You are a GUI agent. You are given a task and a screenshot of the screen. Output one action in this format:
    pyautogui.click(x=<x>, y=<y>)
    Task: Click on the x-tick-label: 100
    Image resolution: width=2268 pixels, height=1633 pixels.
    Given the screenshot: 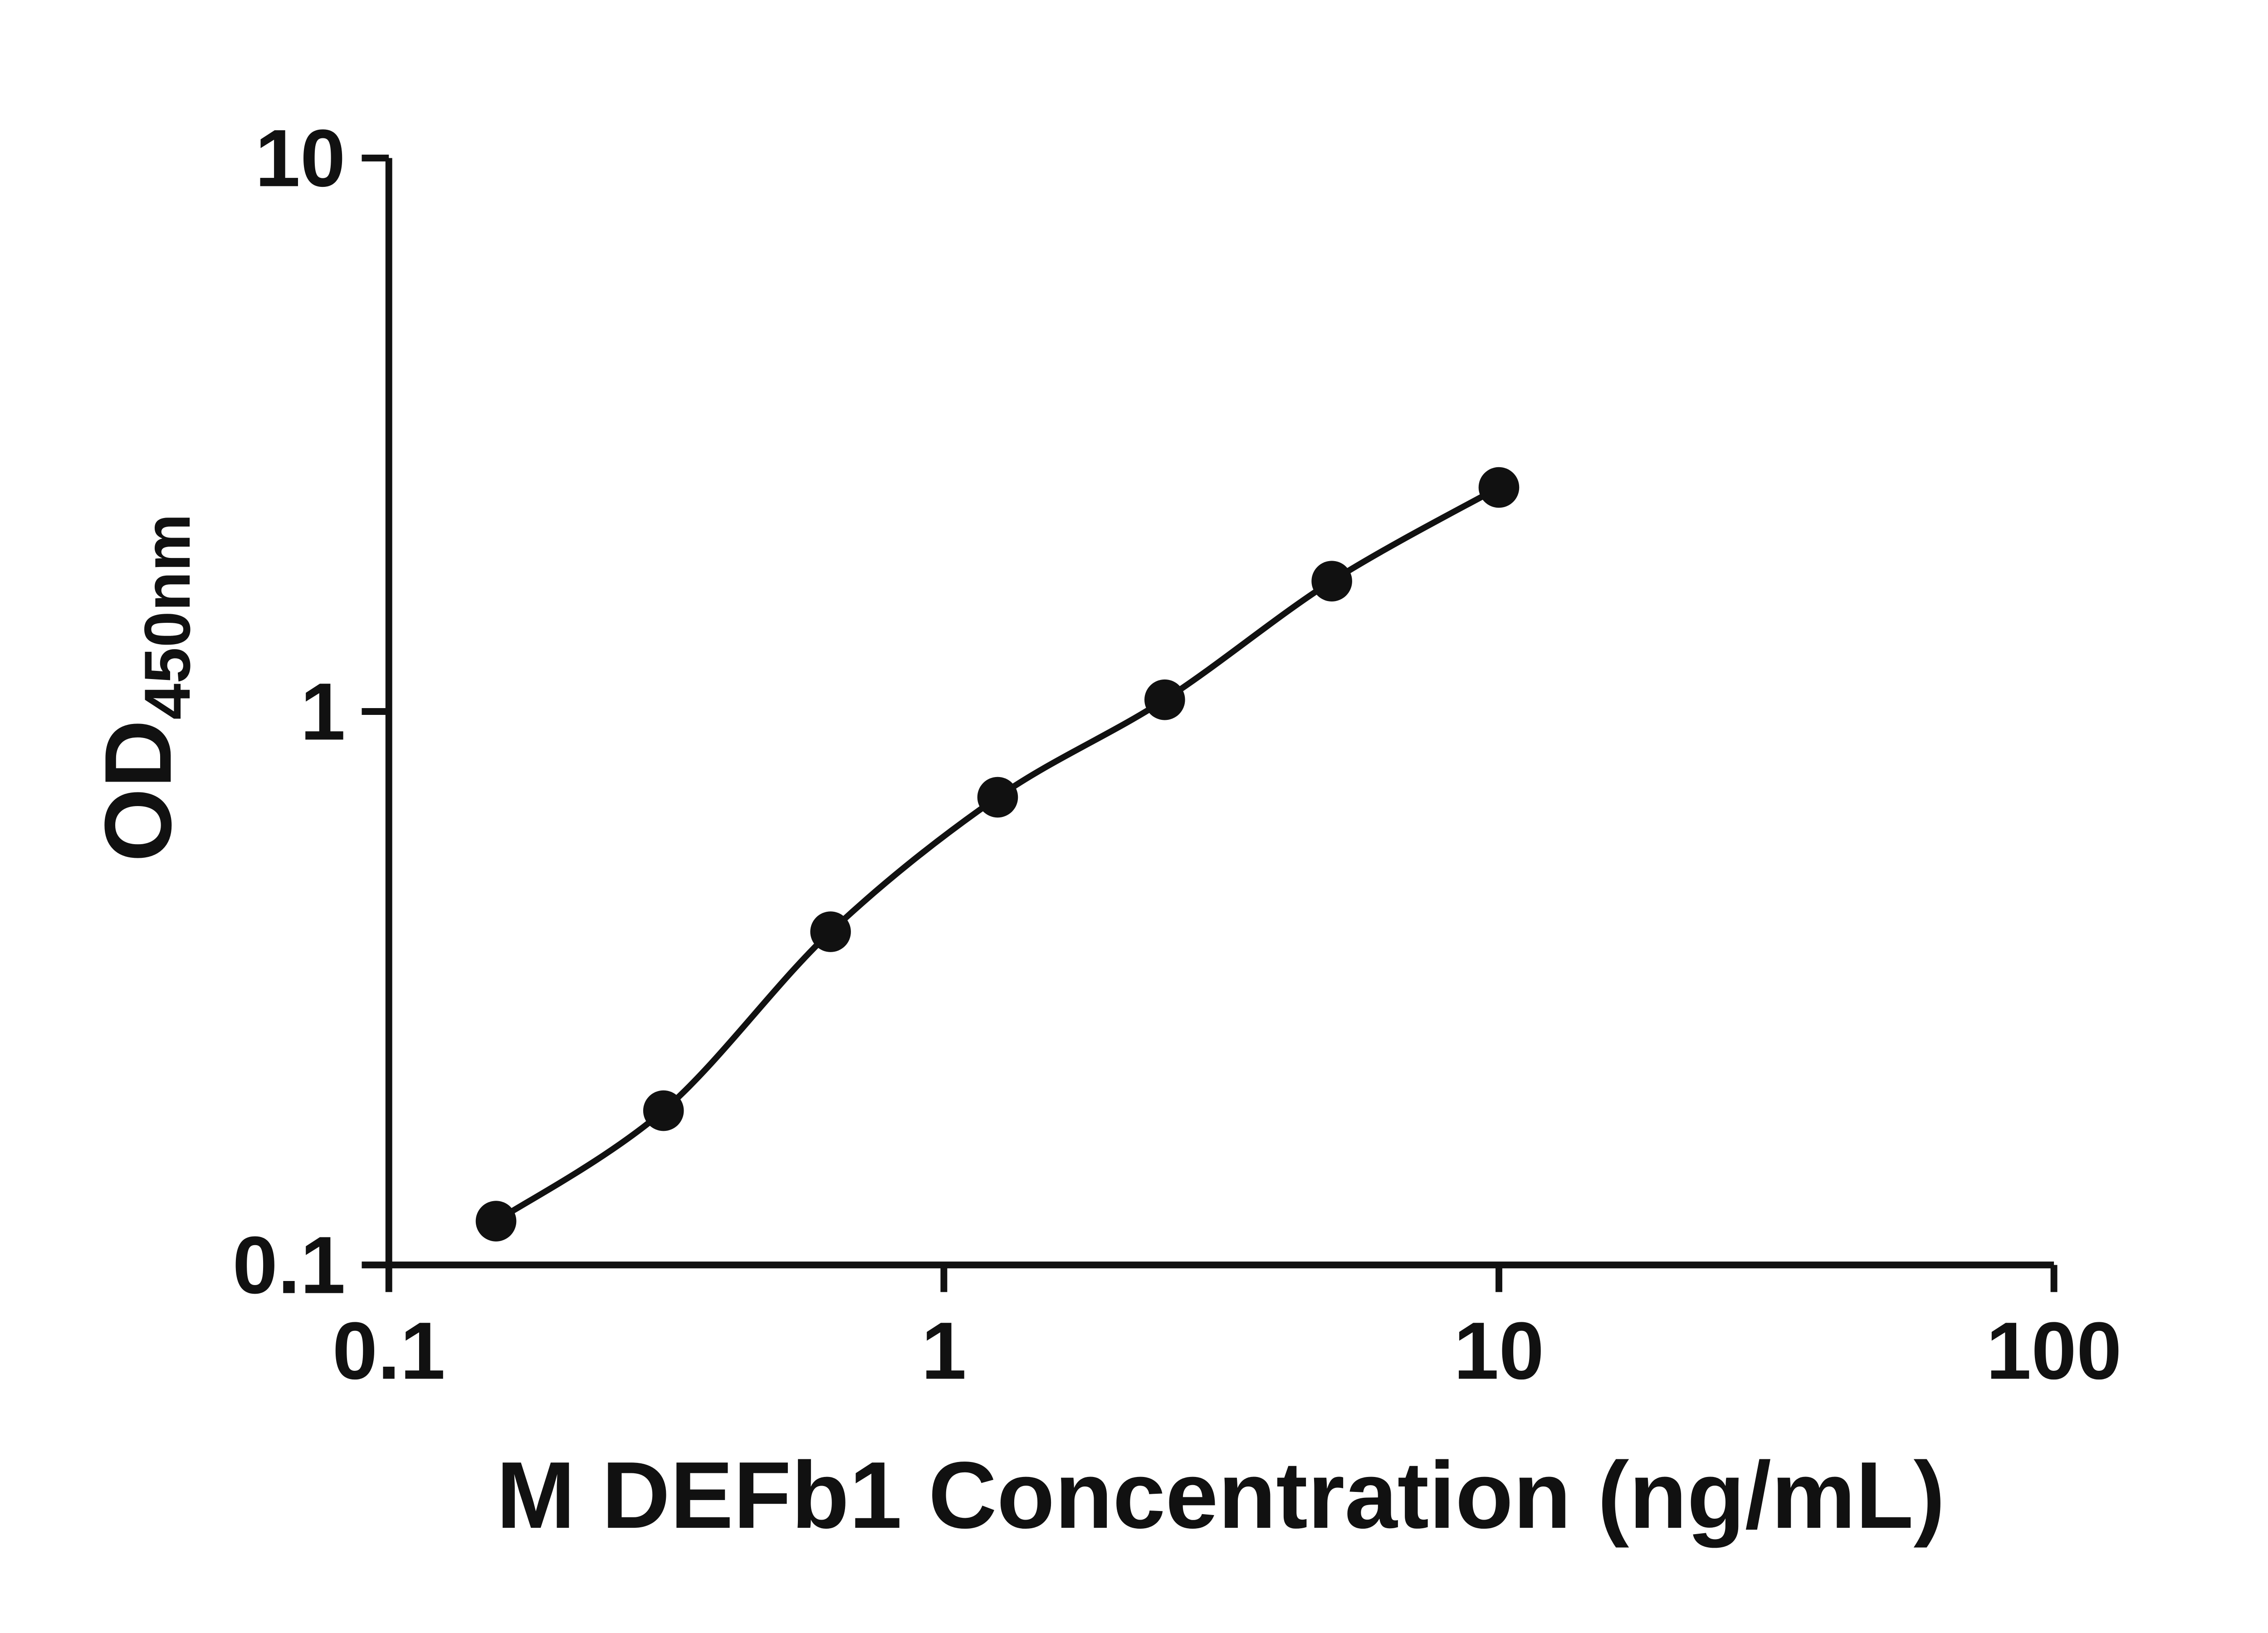 What is the action you would take?
    pyautogui.click(x=2054, y=1350)
    